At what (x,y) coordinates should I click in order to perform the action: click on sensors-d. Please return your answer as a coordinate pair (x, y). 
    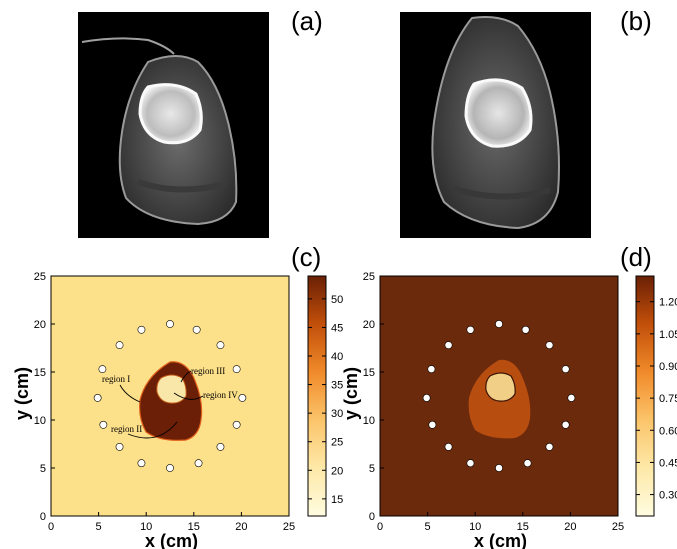
    Looking at the image, I should click on (499, 396).